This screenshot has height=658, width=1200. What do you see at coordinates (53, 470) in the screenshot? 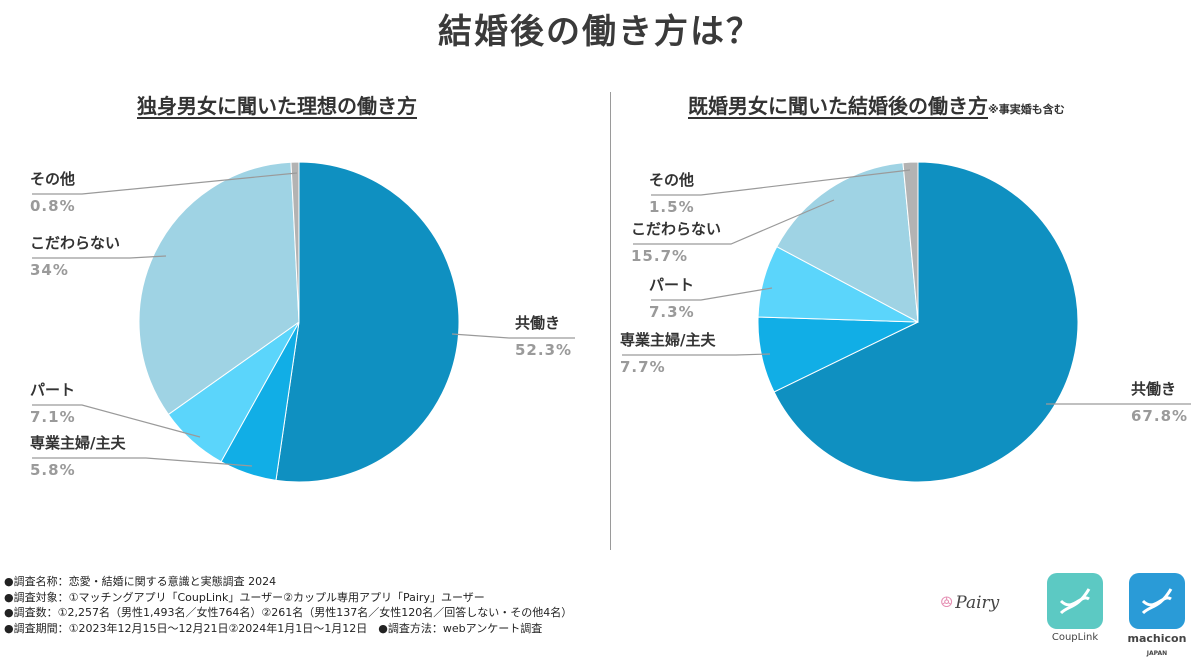
I see `slice-value-label: 5.8%` at bounding box center [53, 470].